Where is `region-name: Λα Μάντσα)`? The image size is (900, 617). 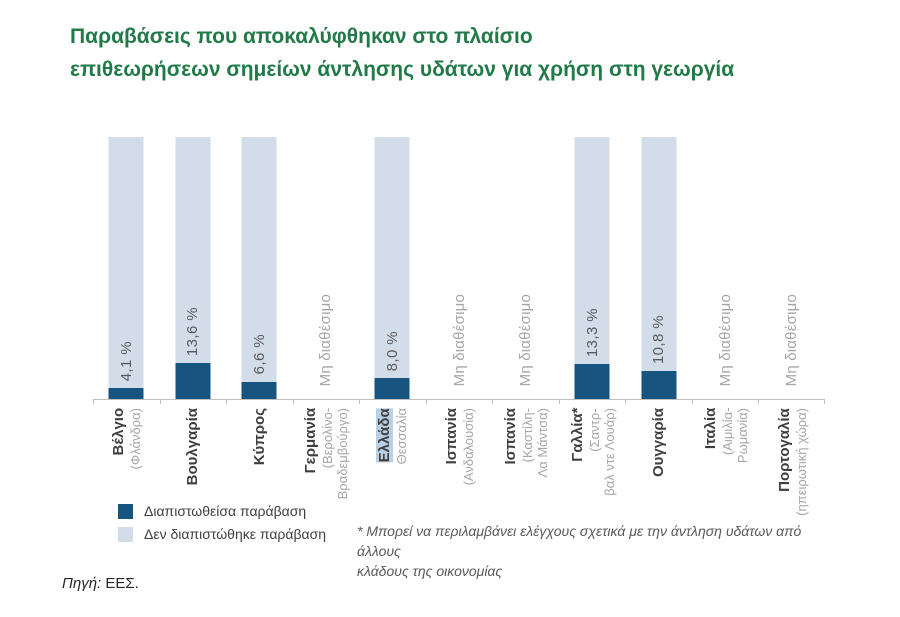
region-name: Λα Μάντσα) is located at coordinates (543, 443).